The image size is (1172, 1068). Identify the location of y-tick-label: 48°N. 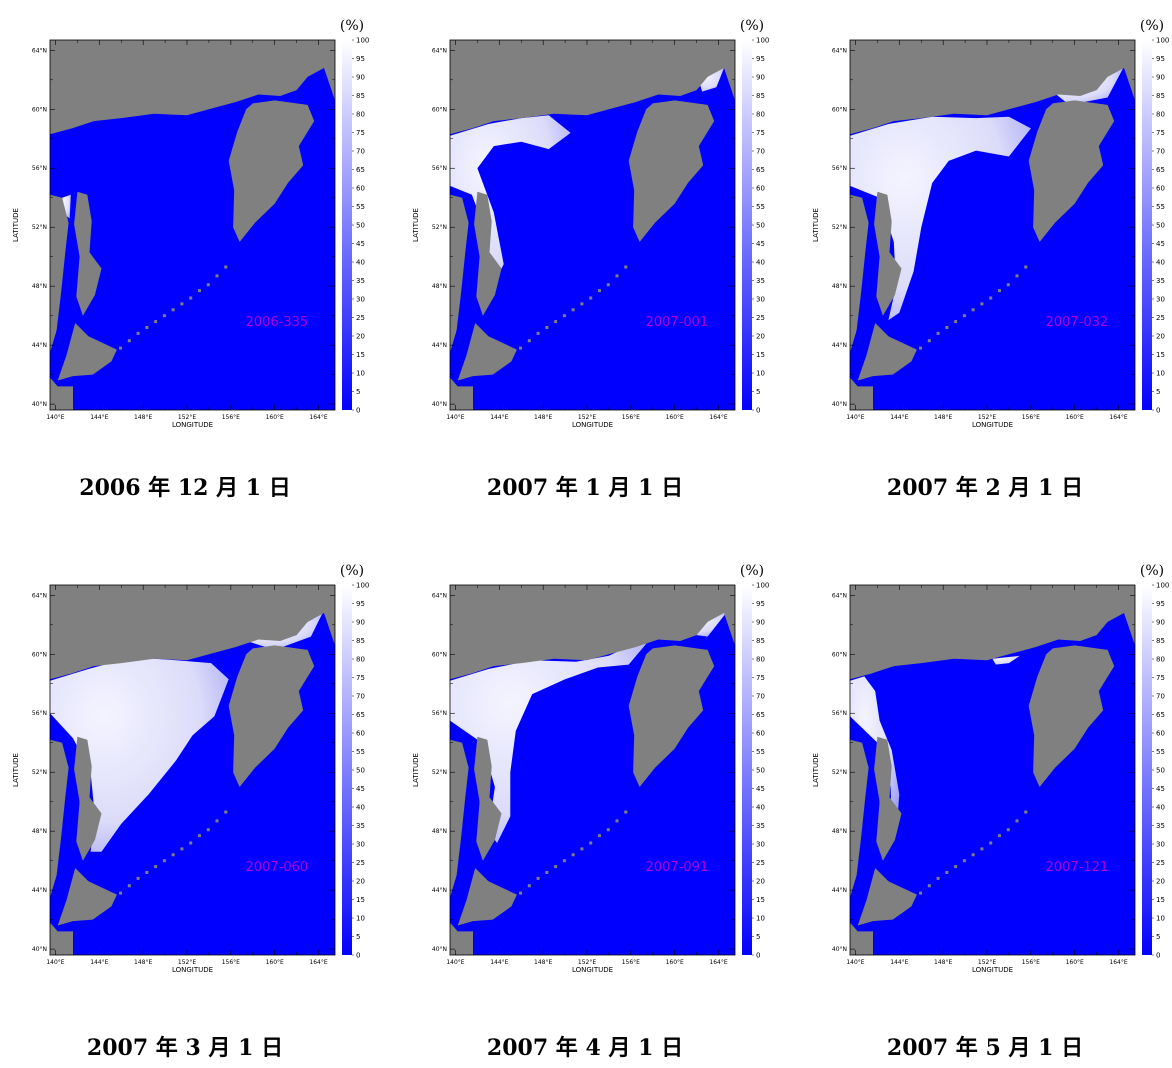
(839, 286).